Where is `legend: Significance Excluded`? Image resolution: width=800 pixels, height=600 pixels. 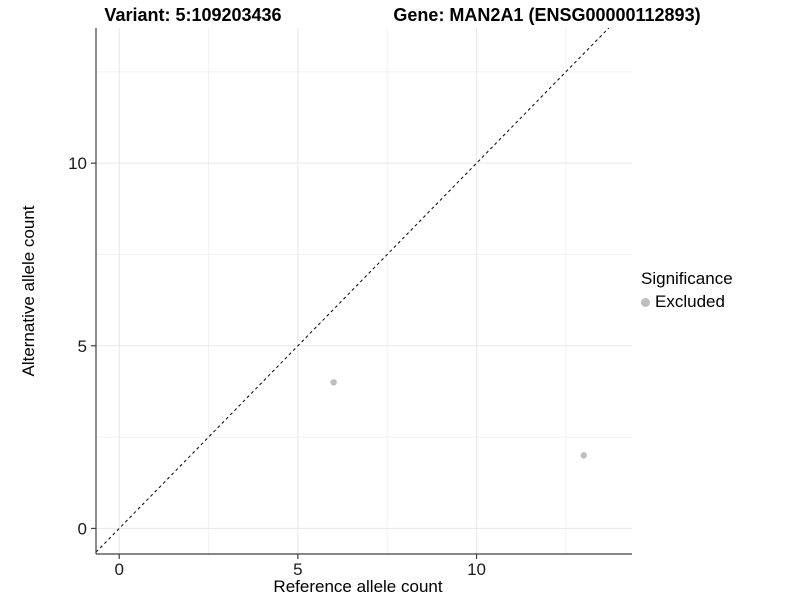 legend: Significance Excluded is located at coordinates (687, 290).